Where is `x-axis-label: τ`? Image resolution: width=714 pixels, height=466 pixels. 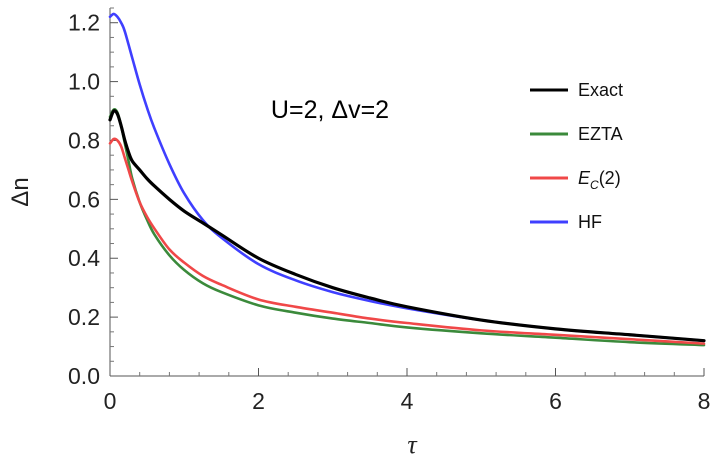
x-axis-label: τ is located at coordinates (412, 444).